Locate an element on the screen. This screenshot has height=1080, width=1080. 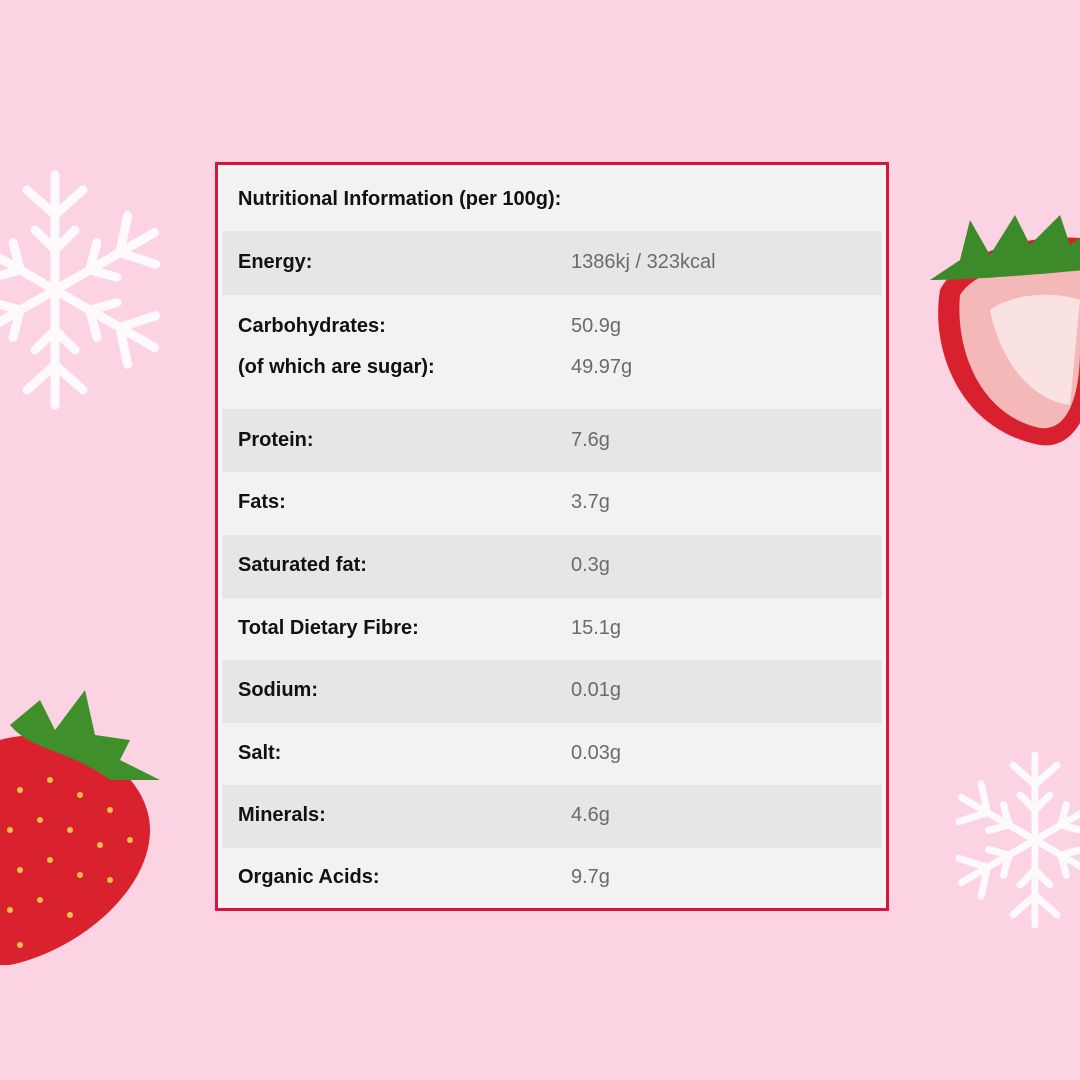
table-row: Minerals: 4.6g is located at coordinates (552, 816).